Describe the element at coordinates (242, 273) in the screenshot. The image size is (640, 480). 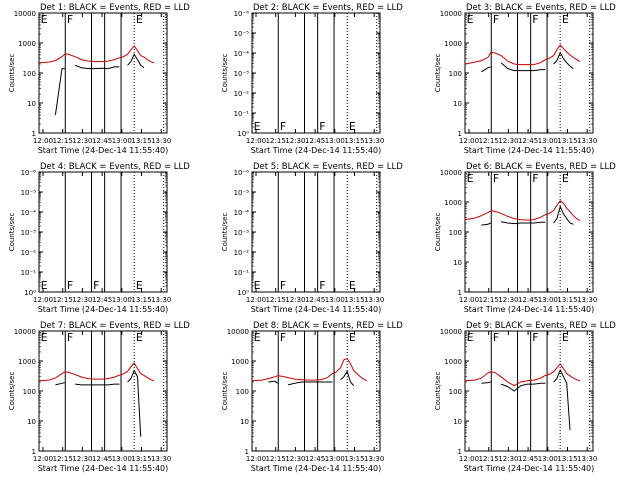
I see `y-tick-label: 10⁻¹` at that location.